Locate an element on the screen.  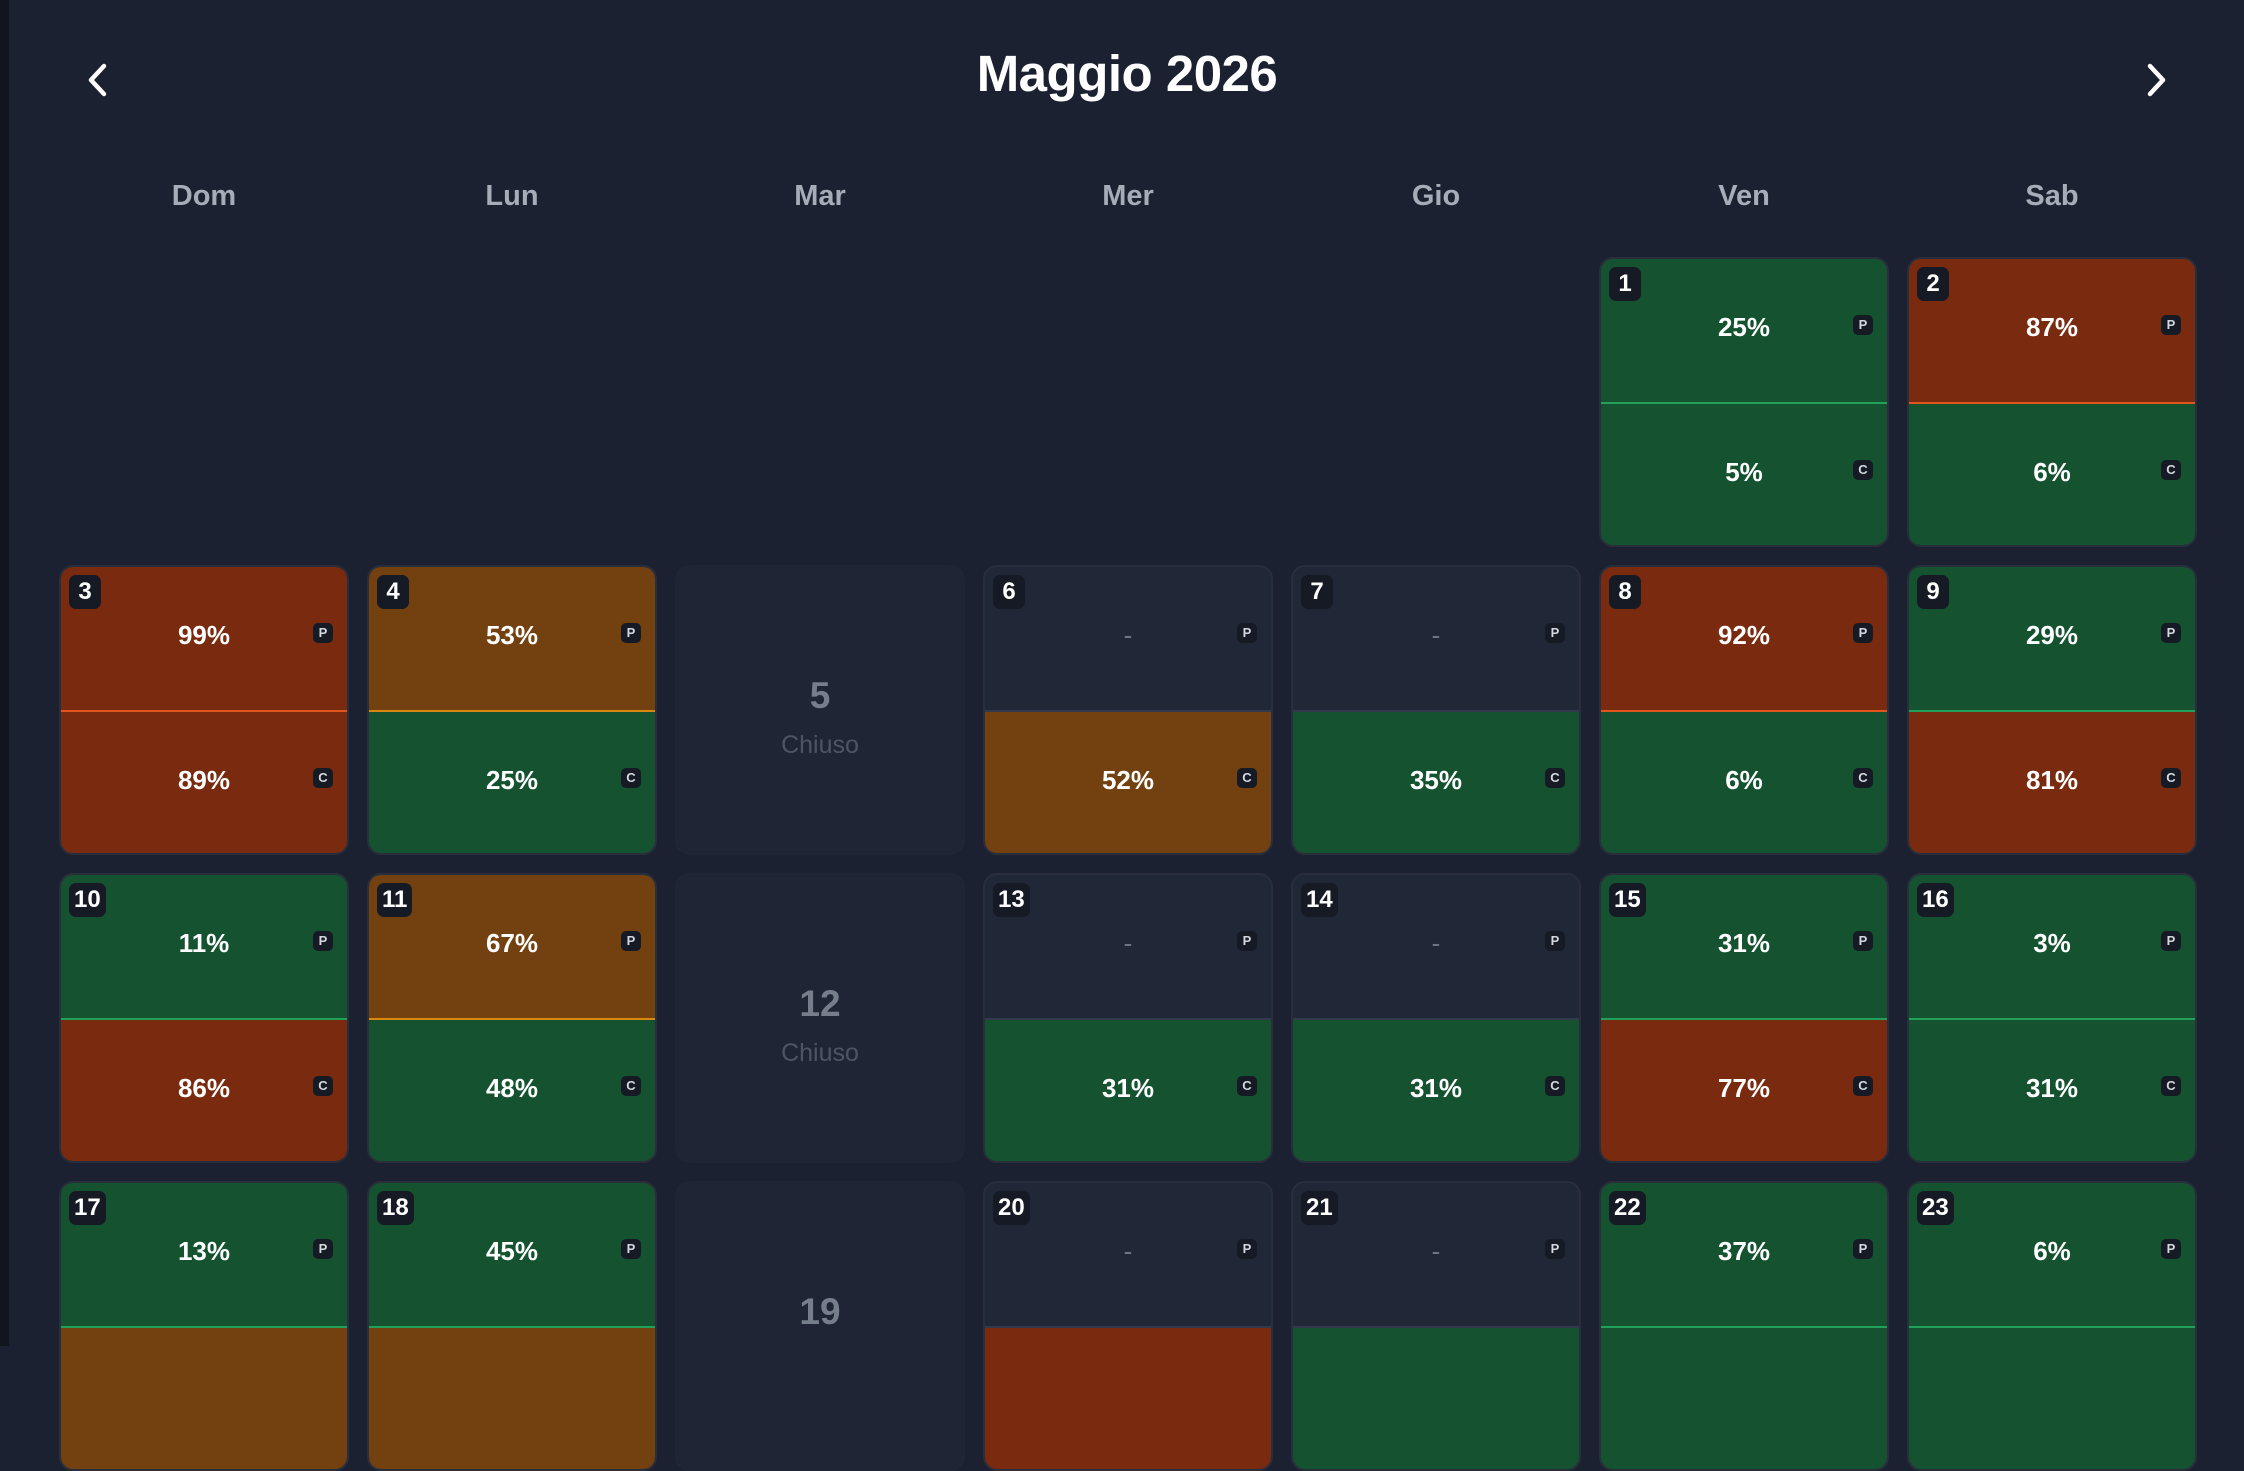
day-cell-10: 11% P 86% C 10 is located at coordinates (204, 1018).